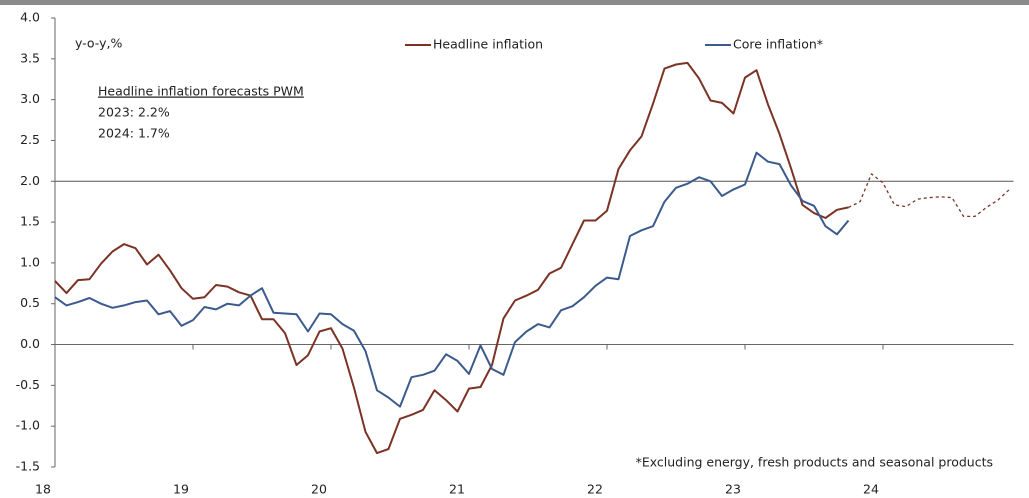 This screenshot has height=498, width=1029. What do you see at coordinates (595, 489) in the screenshot?
I see `x-tick-label: 22` at bounding box center [595, 489].